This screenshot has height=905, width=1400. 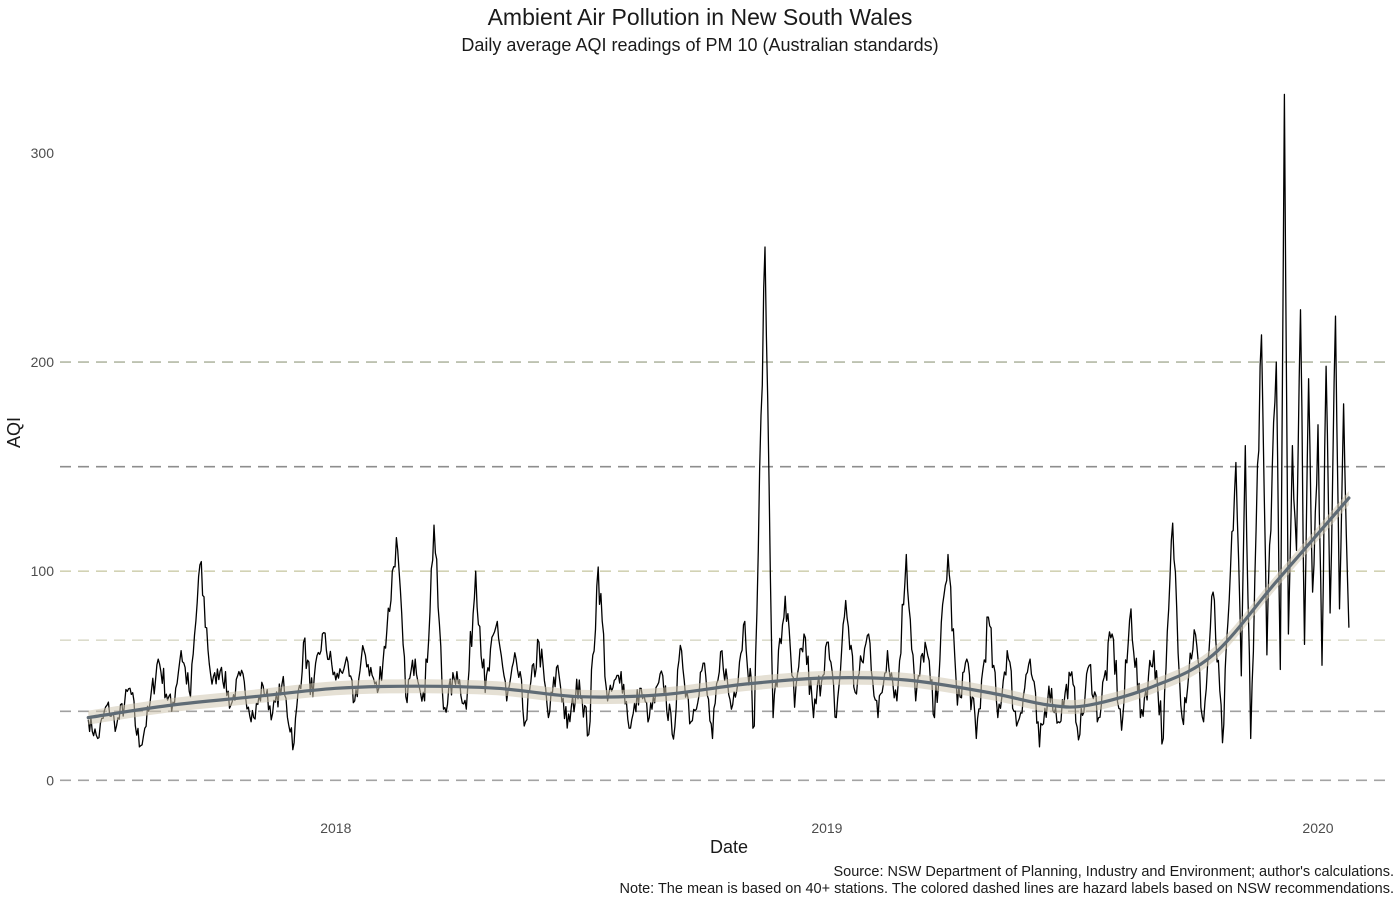 What do you see at coordinates (43, 362) in the screenshot?
I see `y-tick-label-200: 200` at bounding box center [43, 362].